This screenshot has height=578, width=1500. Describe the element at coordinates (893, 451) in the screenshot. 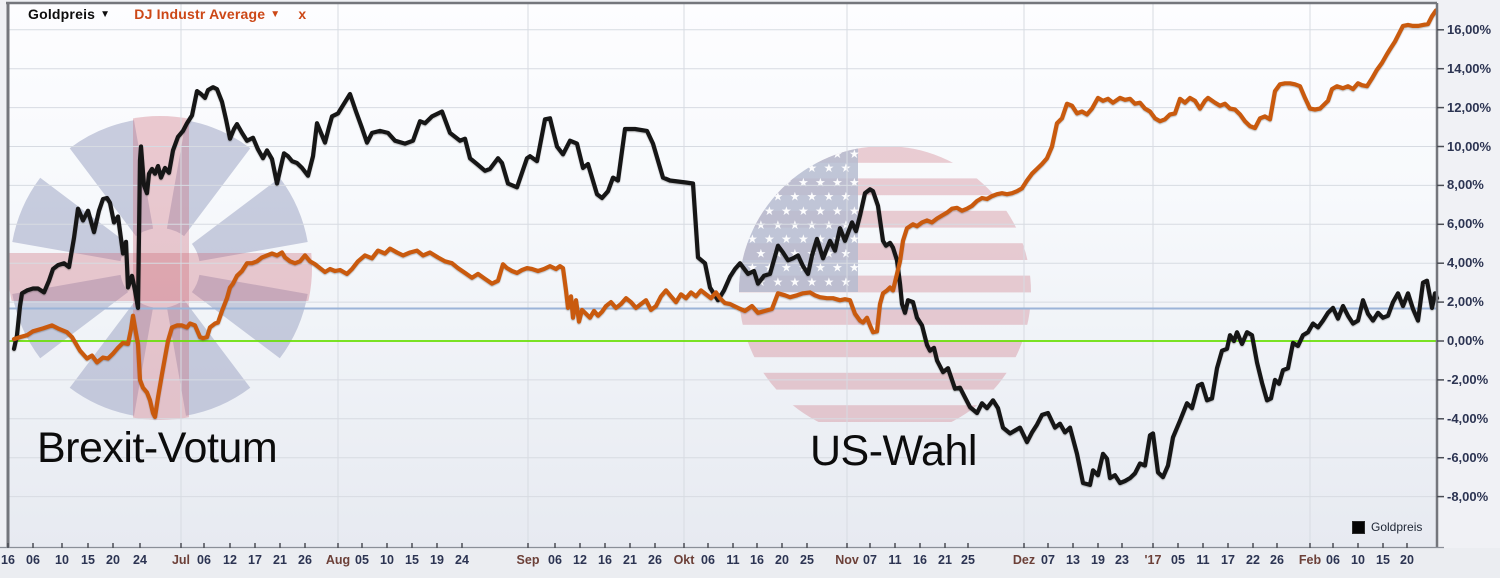

I see `annotation-us-election: US-Wahl` at that location.